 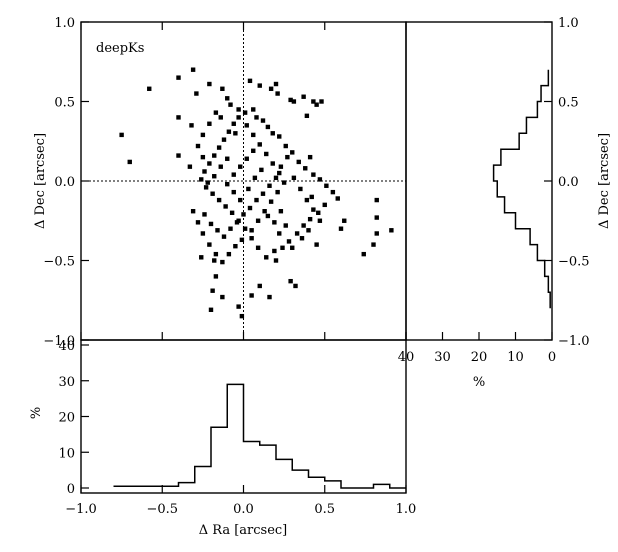 I want to click on right-y-tick-label: 0.5, so click(x=568, y=103).